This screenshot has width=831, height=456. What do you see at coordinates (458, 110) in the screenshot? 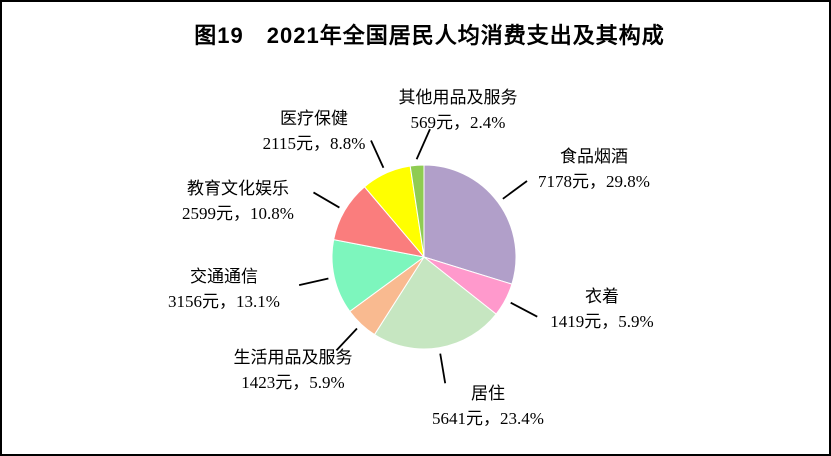
I see `slice-label-other-goods-services: 其他用品及服务 569元，2.4%` at bounding box center [458, 110].